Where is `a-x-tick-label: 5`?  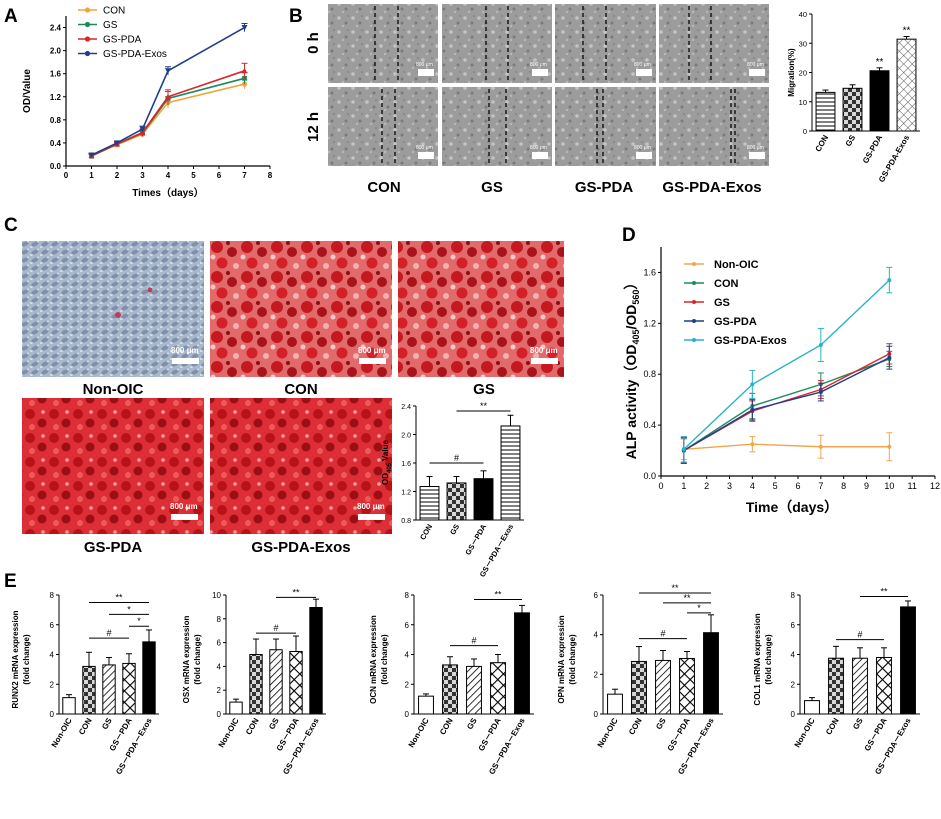
a-x-tick-label: 5 is located at coordinates (193, 175).